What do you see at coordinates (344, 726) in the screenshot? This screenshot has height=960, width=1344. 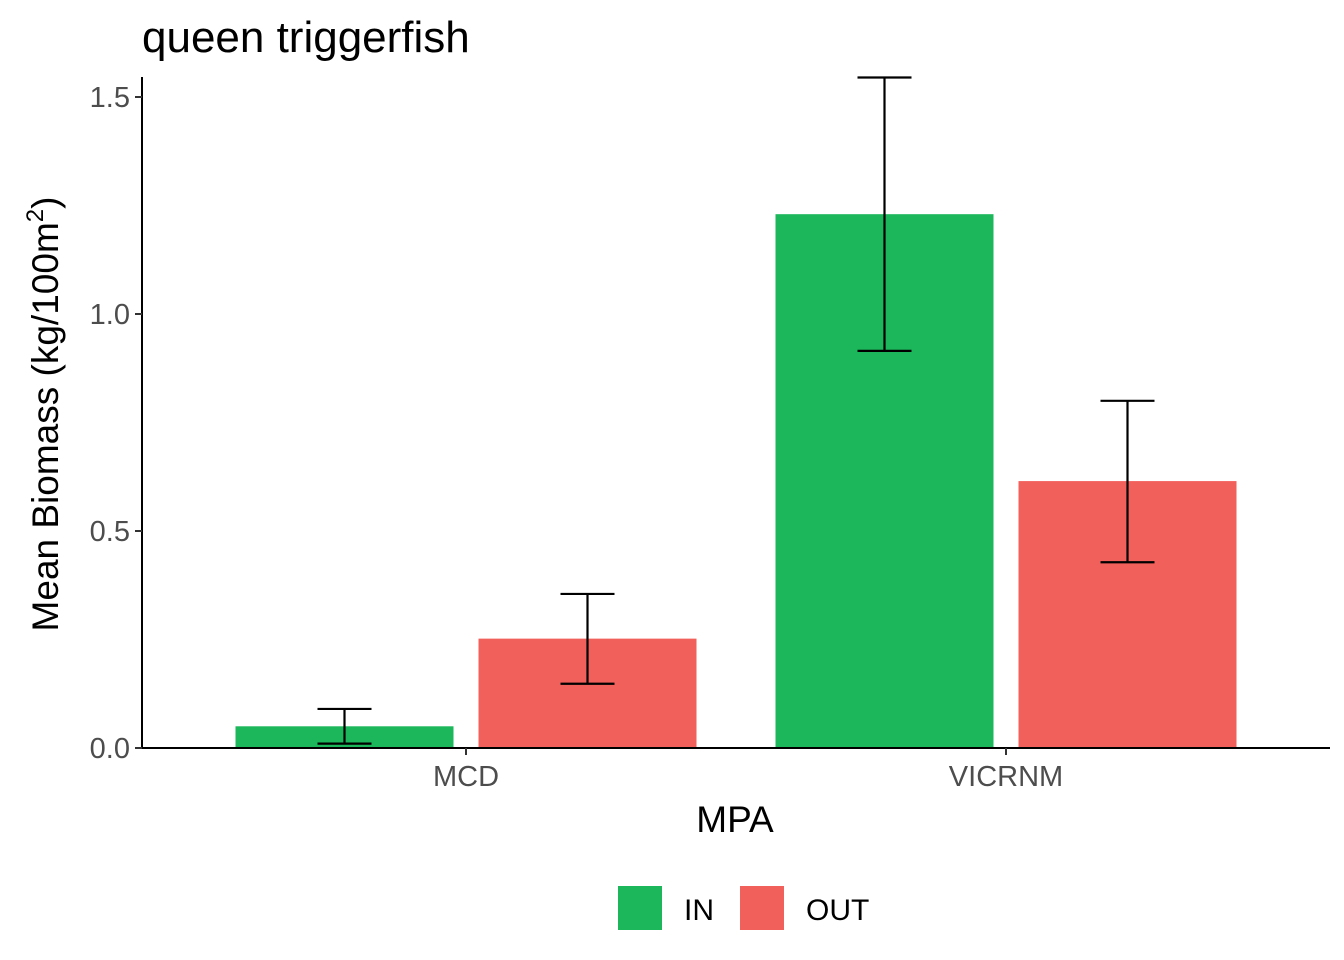 I see `error-bar-mcd-in` at bounding box center [344, 726].